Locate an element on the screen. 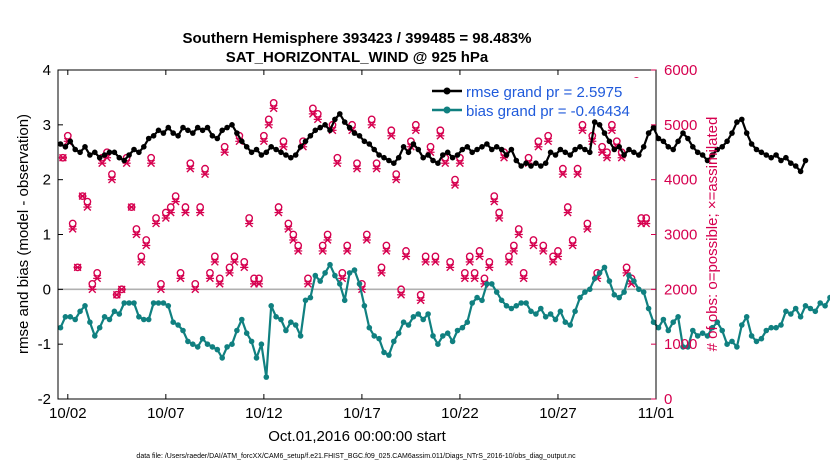  legend-rmse-label: rmse grand pr = 2.5975 is located at coordinates (544, 92).